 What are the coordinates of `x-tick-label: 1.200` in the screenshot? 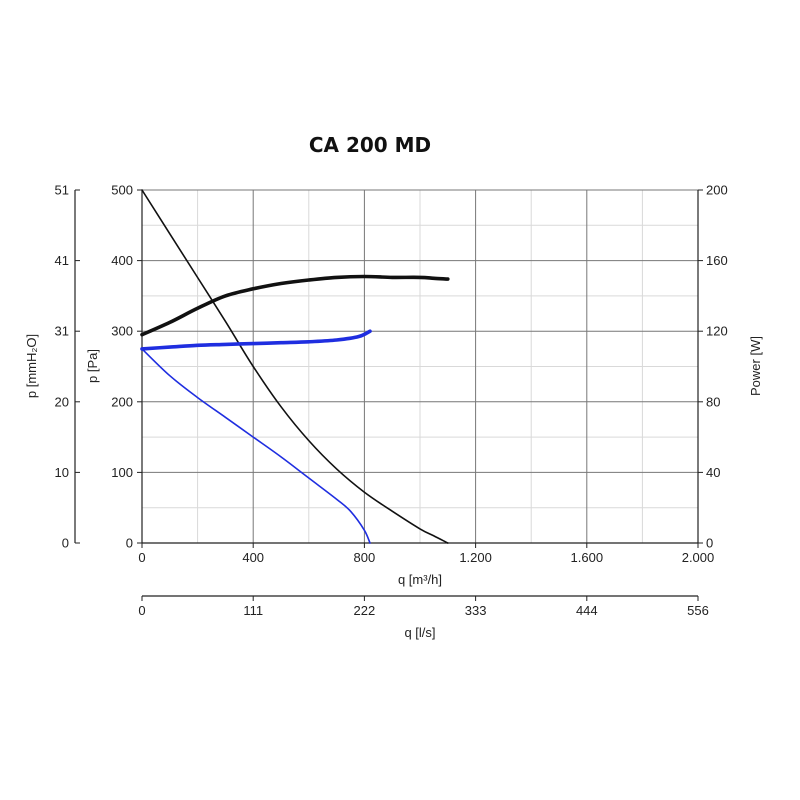 It's located at (475, 557).